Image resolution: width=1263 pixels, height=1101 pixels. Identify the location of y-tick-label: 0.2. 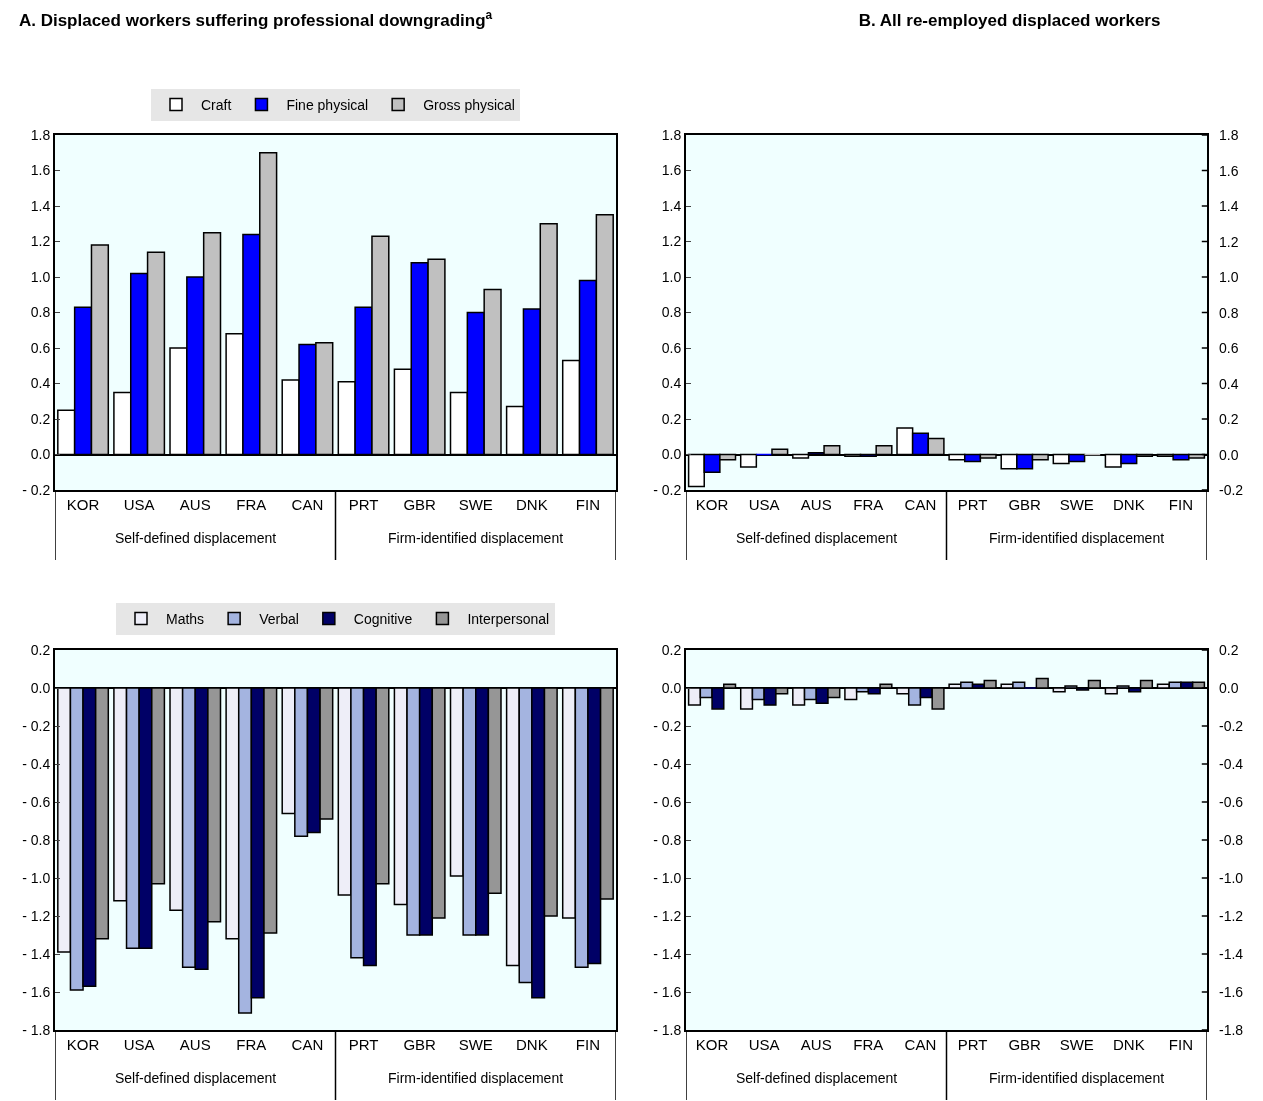
(40, 649).